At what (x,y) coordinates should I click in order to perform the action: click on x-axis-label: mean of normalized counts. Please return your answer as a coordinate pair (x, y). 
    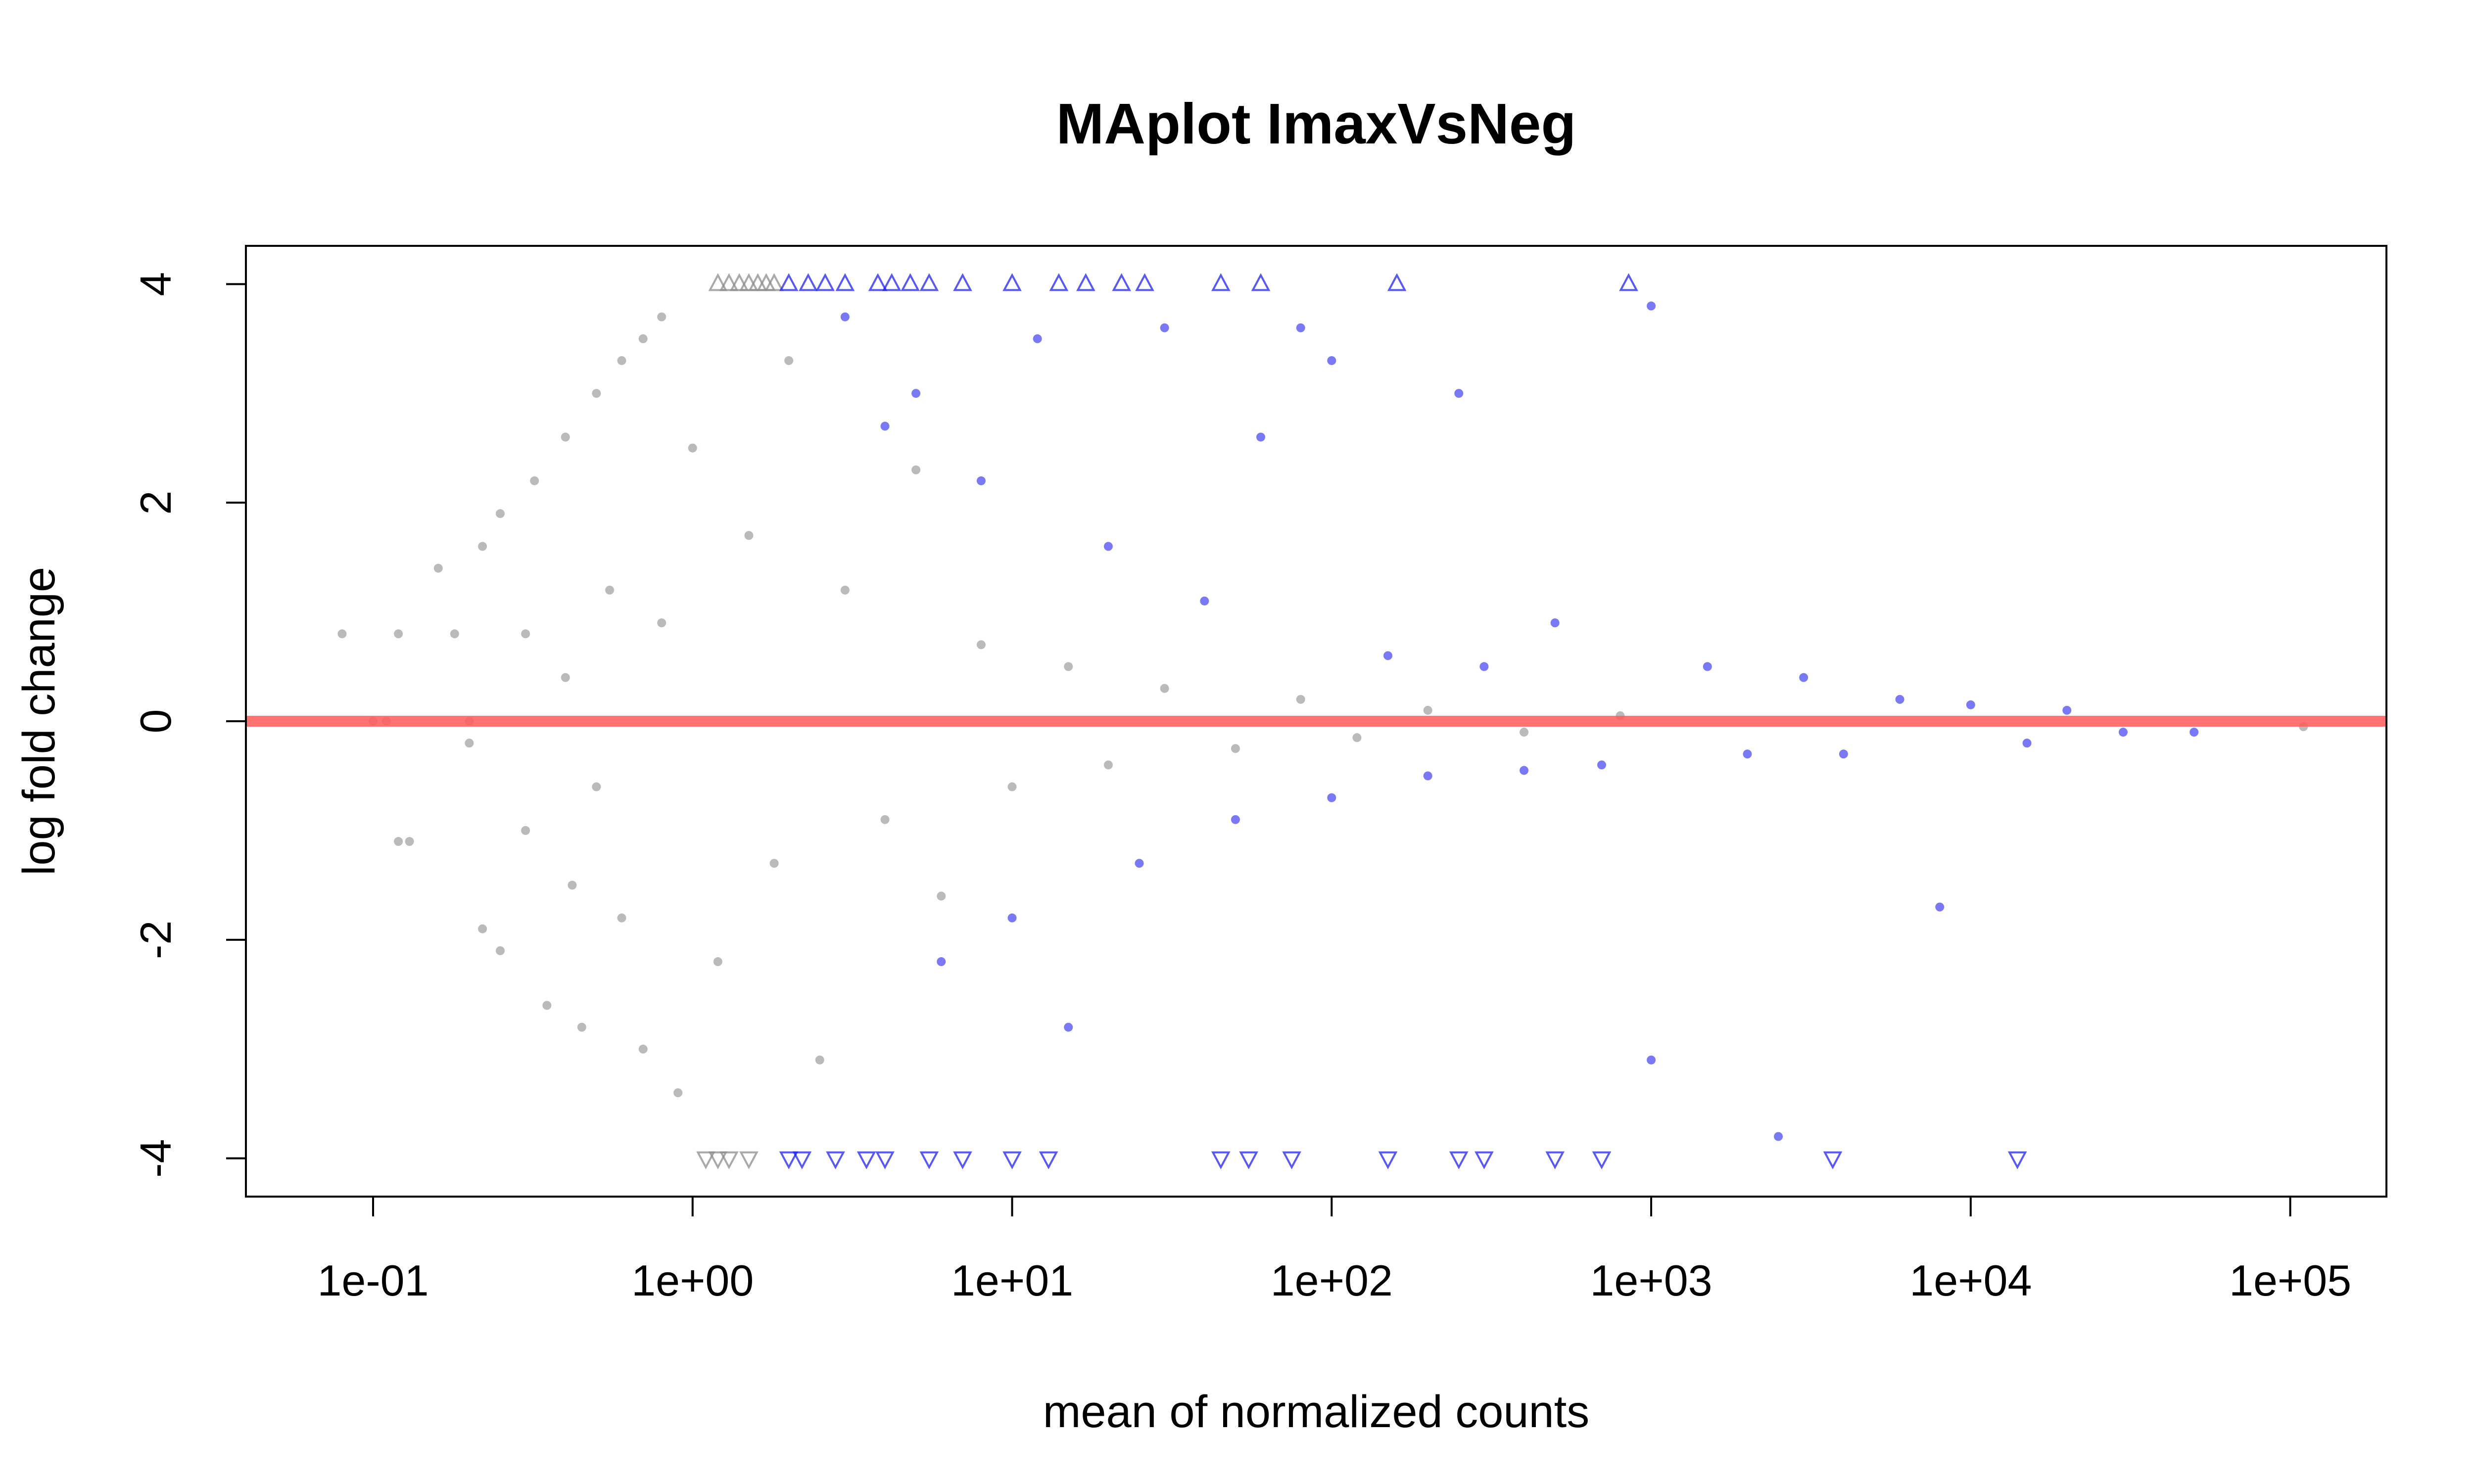
    Looking at the image, I should click on (1316, 1412).